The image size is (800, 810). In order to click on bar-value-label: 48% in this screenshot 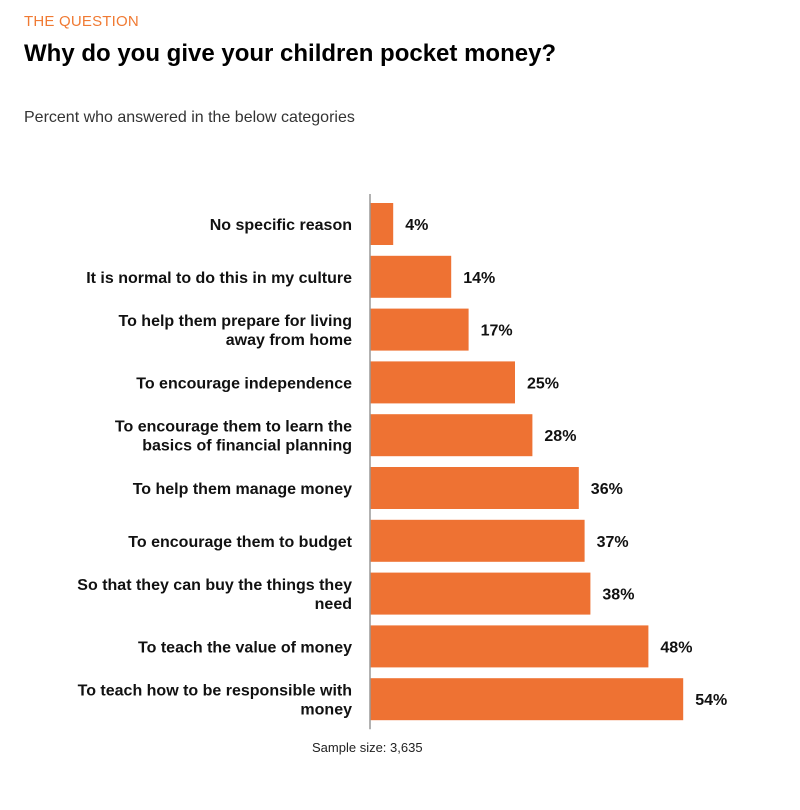, I will do `click(676, 647)`.